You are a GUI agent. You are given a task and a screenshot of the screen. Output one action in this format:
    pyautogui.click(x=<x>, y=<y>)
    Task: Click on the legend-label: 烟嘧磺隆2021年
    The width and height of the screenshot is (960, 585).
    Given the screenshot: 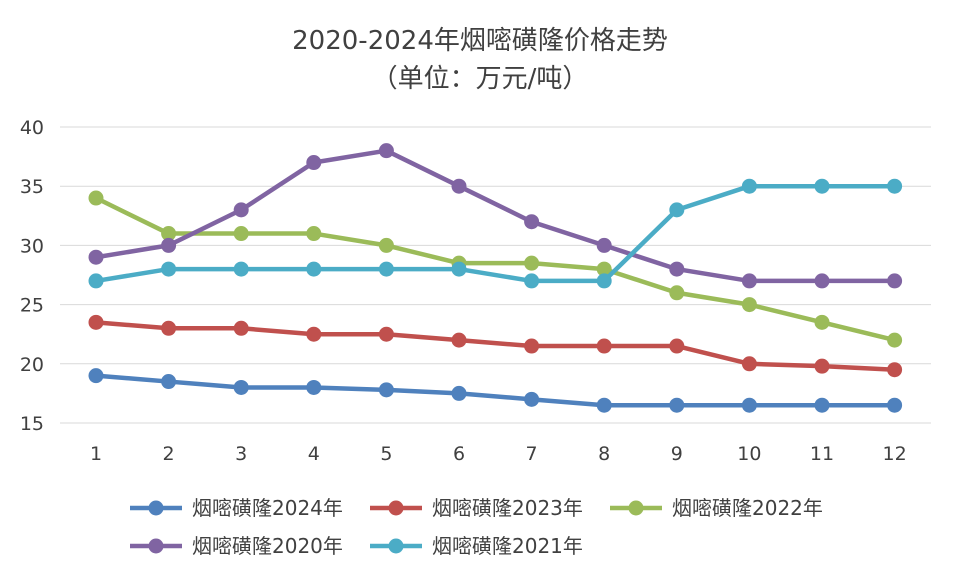 What is the action you would take?
    pyautogui.click(x=507, y=546)
    